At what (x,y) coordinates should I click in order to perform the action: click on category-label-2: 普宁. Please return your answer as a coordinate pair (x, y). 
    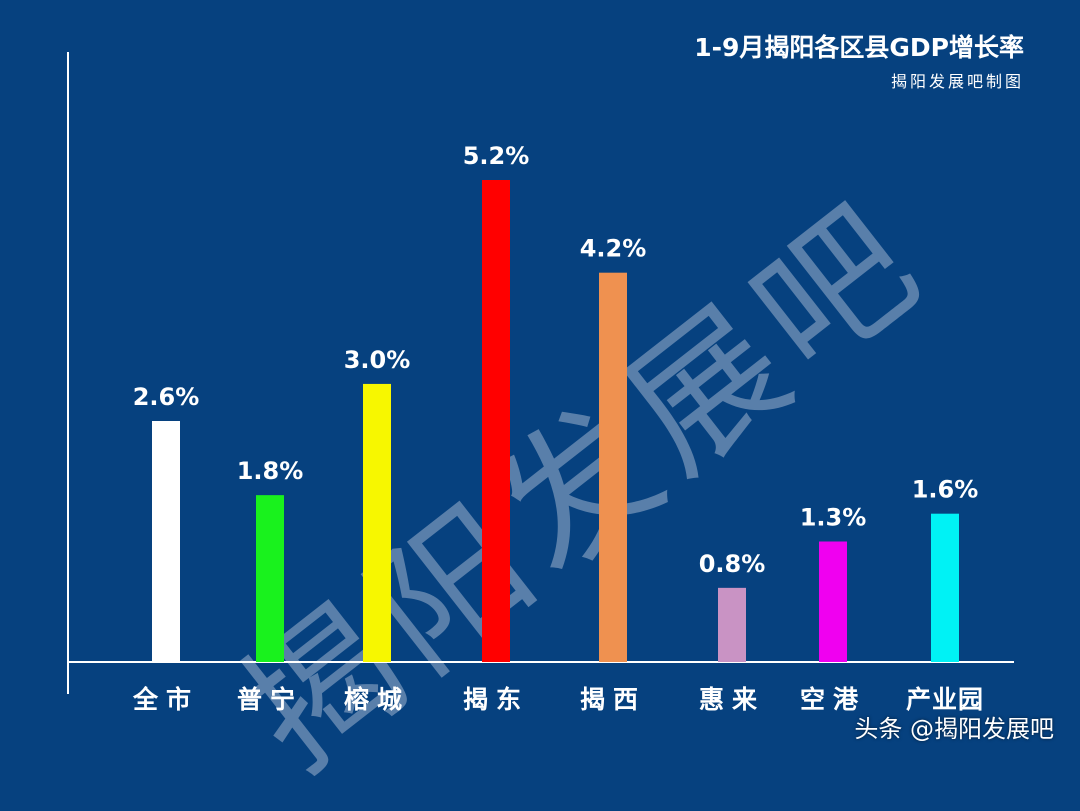
    Looking at the image, I should click on (270, 699).